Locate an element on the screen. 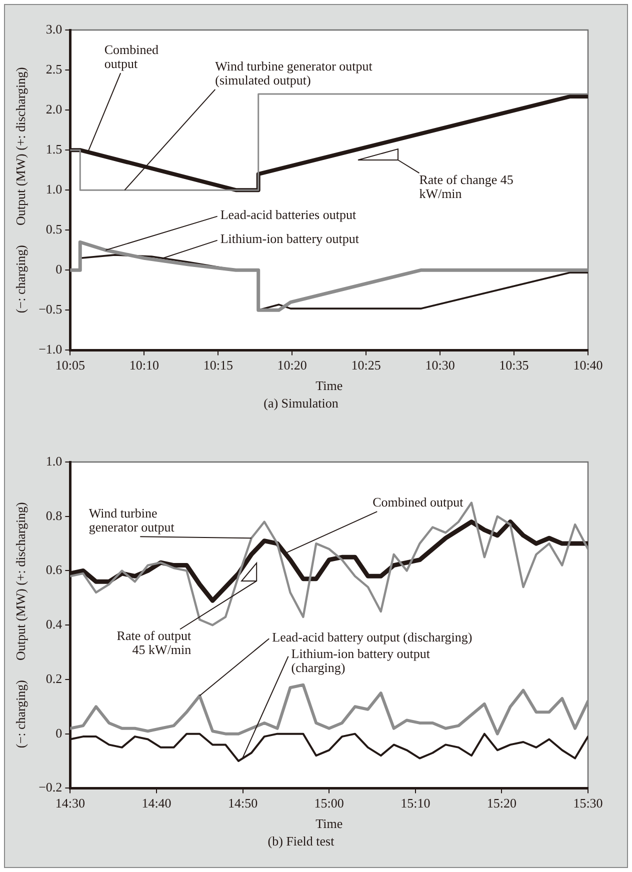 The height and width of the screenshot is (872, 632). y-tick-label: 1.5 is located at coordinates (54, 148).